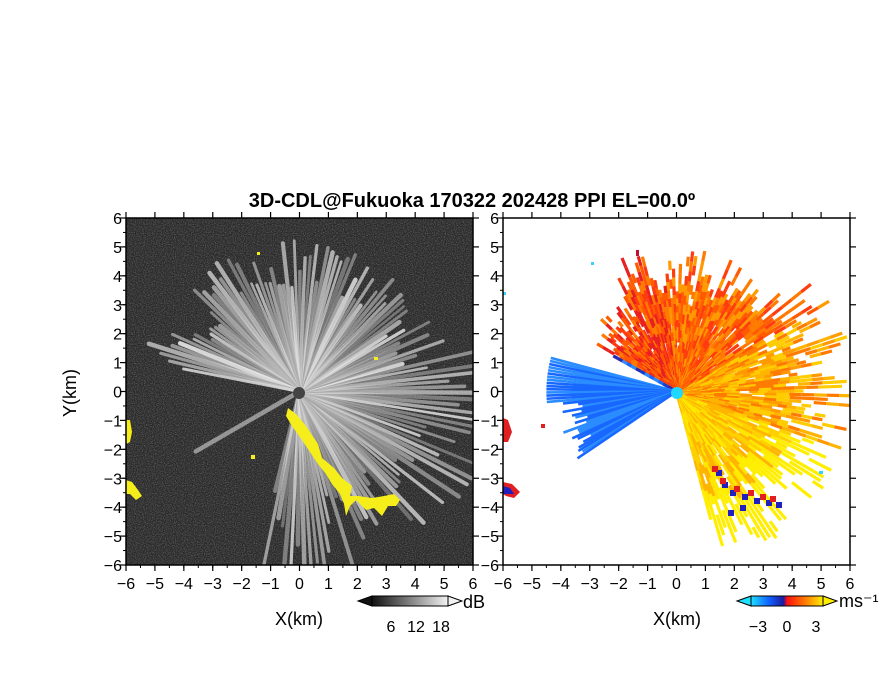 The width and height of the screenshot is (880, 680). Describe the element at coordinates (494, 219) in the screenshot. I see `y-tick-label: 6` at that location.